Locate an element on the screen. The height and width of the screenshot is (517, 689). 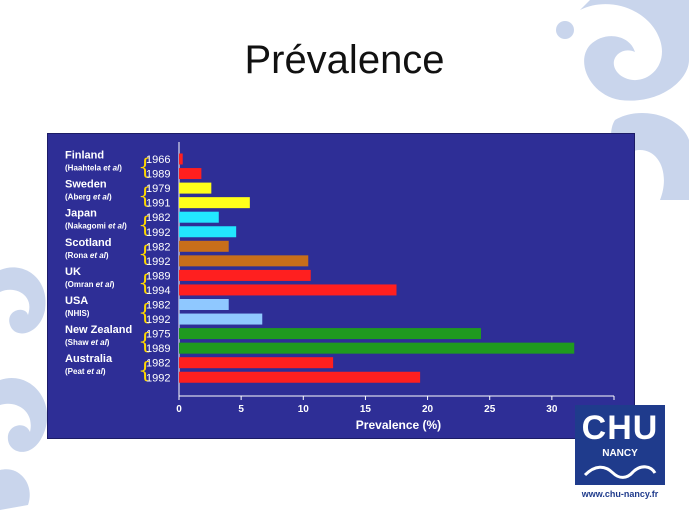
reference-author: (Aberg is located at coordinates (79, 197).